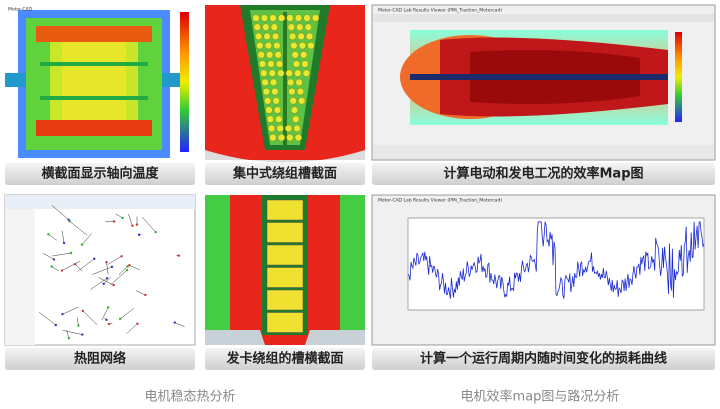  I want to click on watermark: Motor-CAD, so click(20, 10).